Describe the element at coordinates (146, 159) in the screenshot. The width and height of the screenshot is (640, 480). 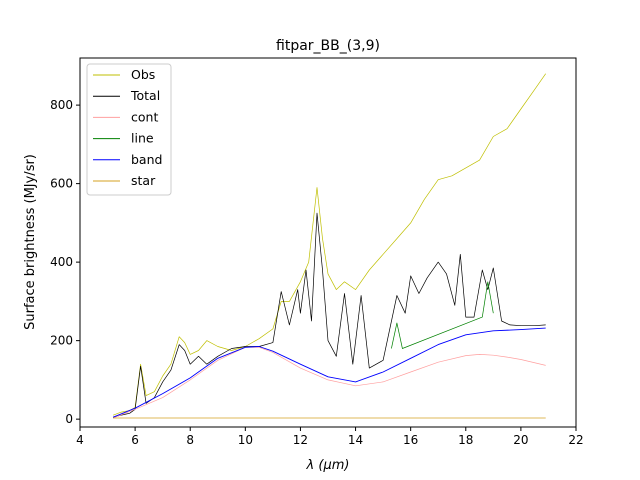
I see `legend-label-band: band` at that location.